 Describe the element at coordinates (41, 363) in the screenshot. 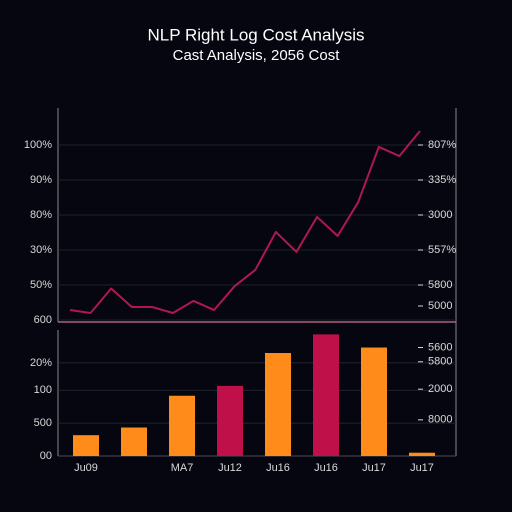

I see `y-tick-label: 20%` at that location.